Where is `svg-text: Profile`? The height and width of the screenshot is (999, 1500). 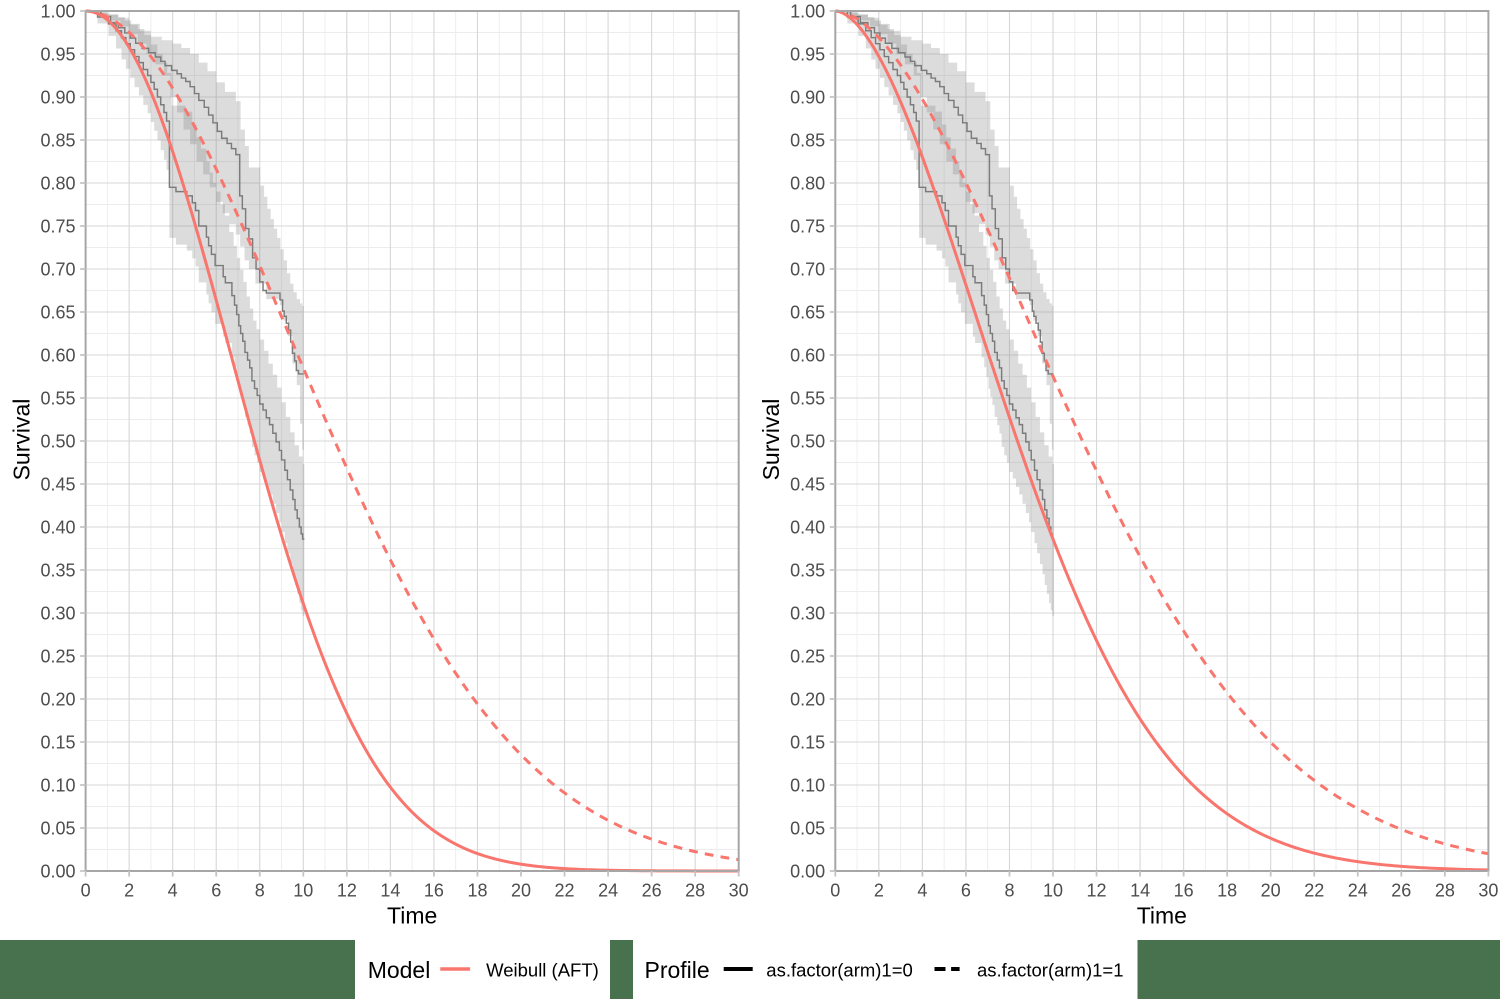 svg-text: Profile is located at coordinates (677, 970).